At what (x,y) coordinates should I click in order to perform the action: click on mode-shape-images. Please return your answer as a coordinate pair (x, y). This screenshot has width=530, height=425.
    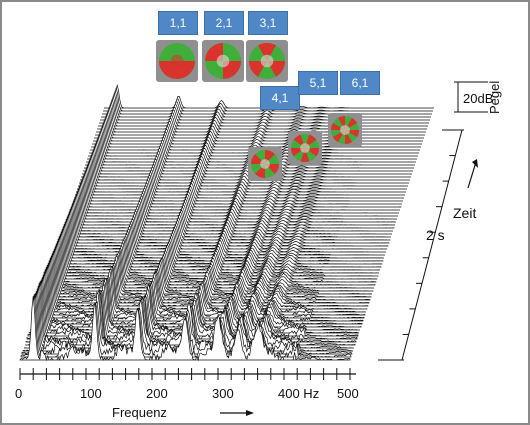
    Looking at the image, I should click on (259, 110).